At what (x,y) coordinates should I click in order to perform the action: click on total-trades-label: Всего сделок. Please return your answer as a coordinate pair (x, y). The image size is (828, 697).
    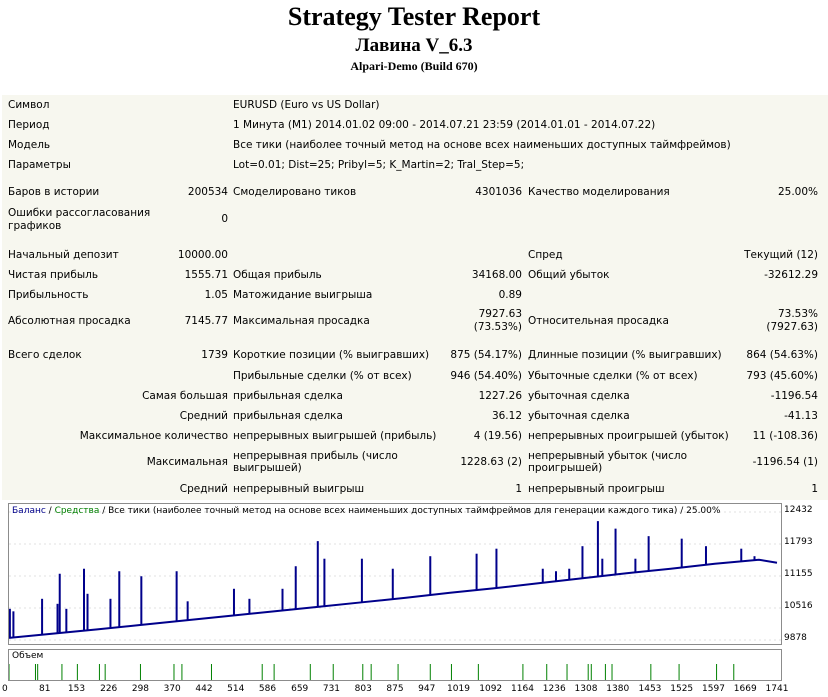
    Looking at the image, I should click on (45, 355).